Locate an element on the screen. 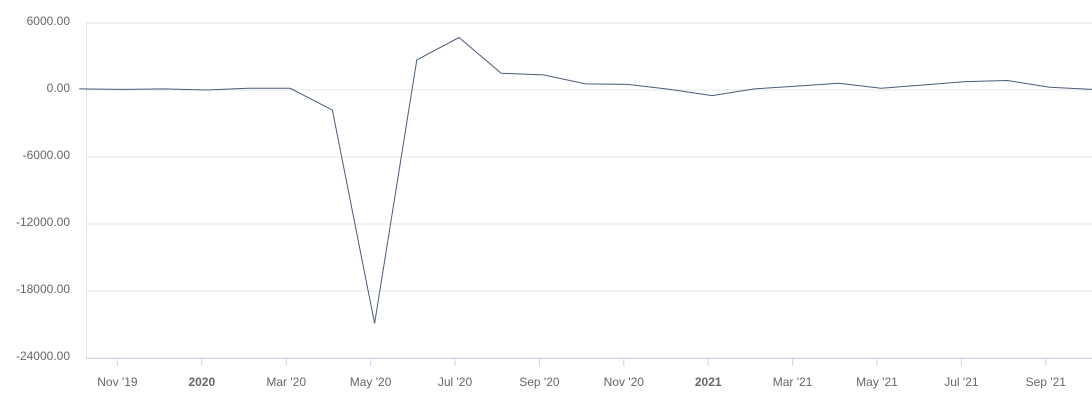 The height and width of the screenshot is (407, 1092). x-tick-label: Mar '20 is located at coordinates (286, 382).